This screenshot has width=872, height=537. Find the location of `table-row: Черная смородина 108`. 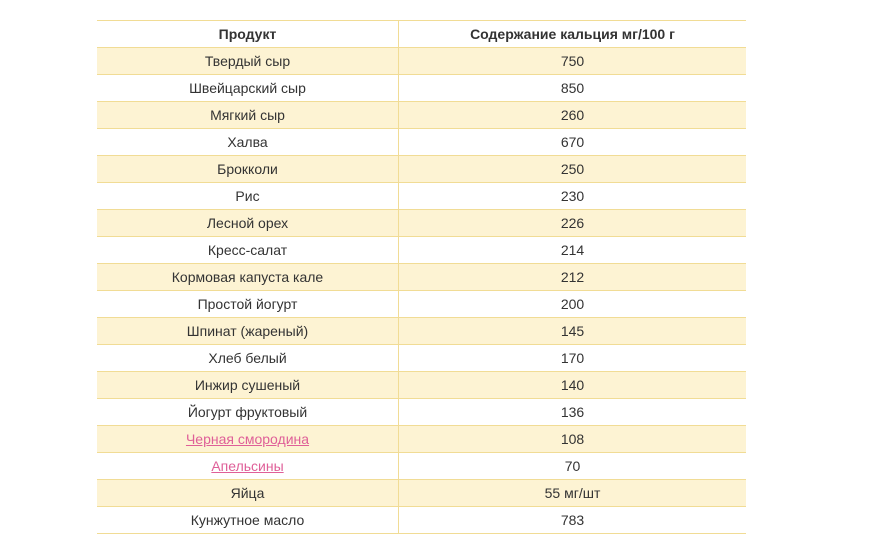

table-row: Черная смородина 108 is located at coordinates (421, 439).